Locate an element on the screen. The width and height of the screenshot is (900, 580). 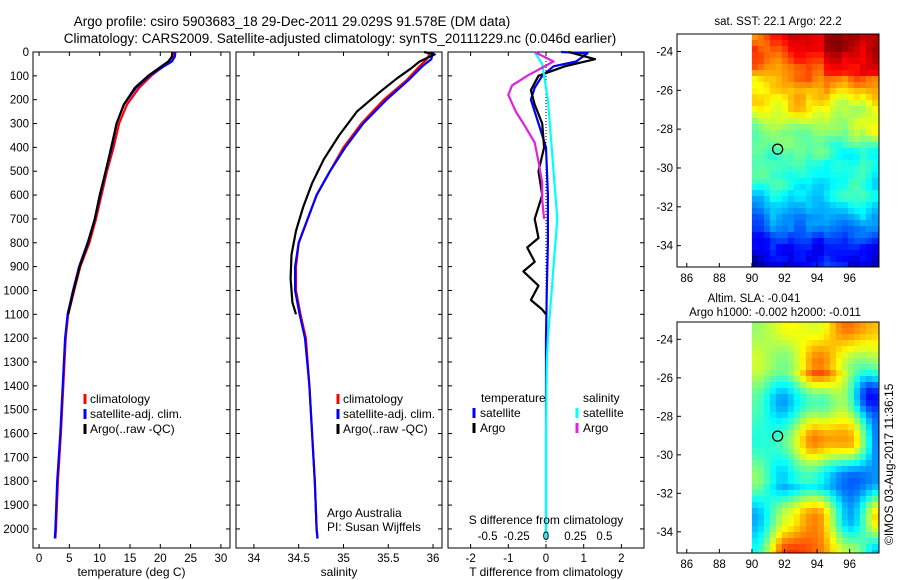
x-tick-label: 90 is located at coordinates (752, 565).